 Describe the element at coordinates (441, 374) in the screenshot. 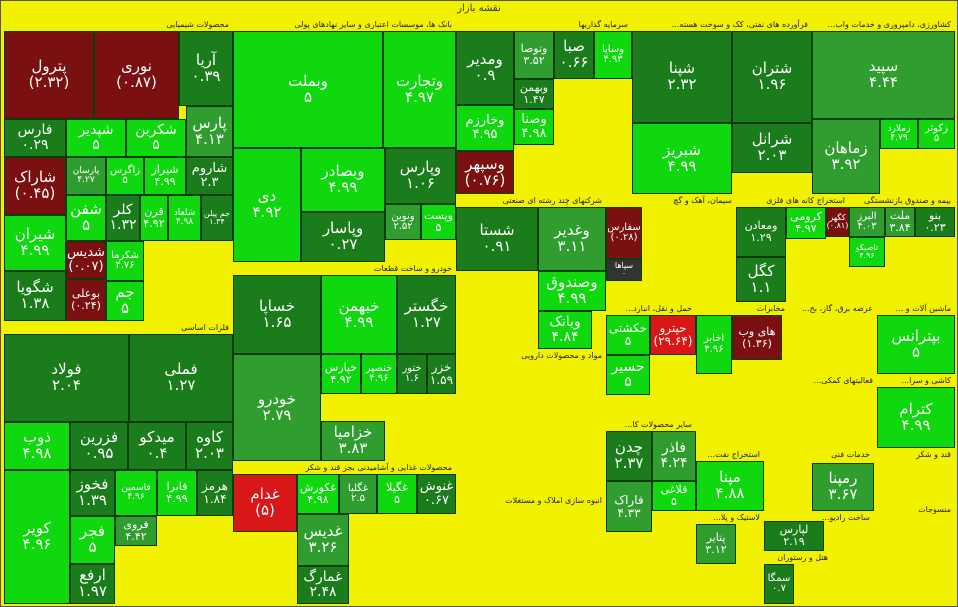

I see `stock-tile: خزر ۱.۵۹` at that location.